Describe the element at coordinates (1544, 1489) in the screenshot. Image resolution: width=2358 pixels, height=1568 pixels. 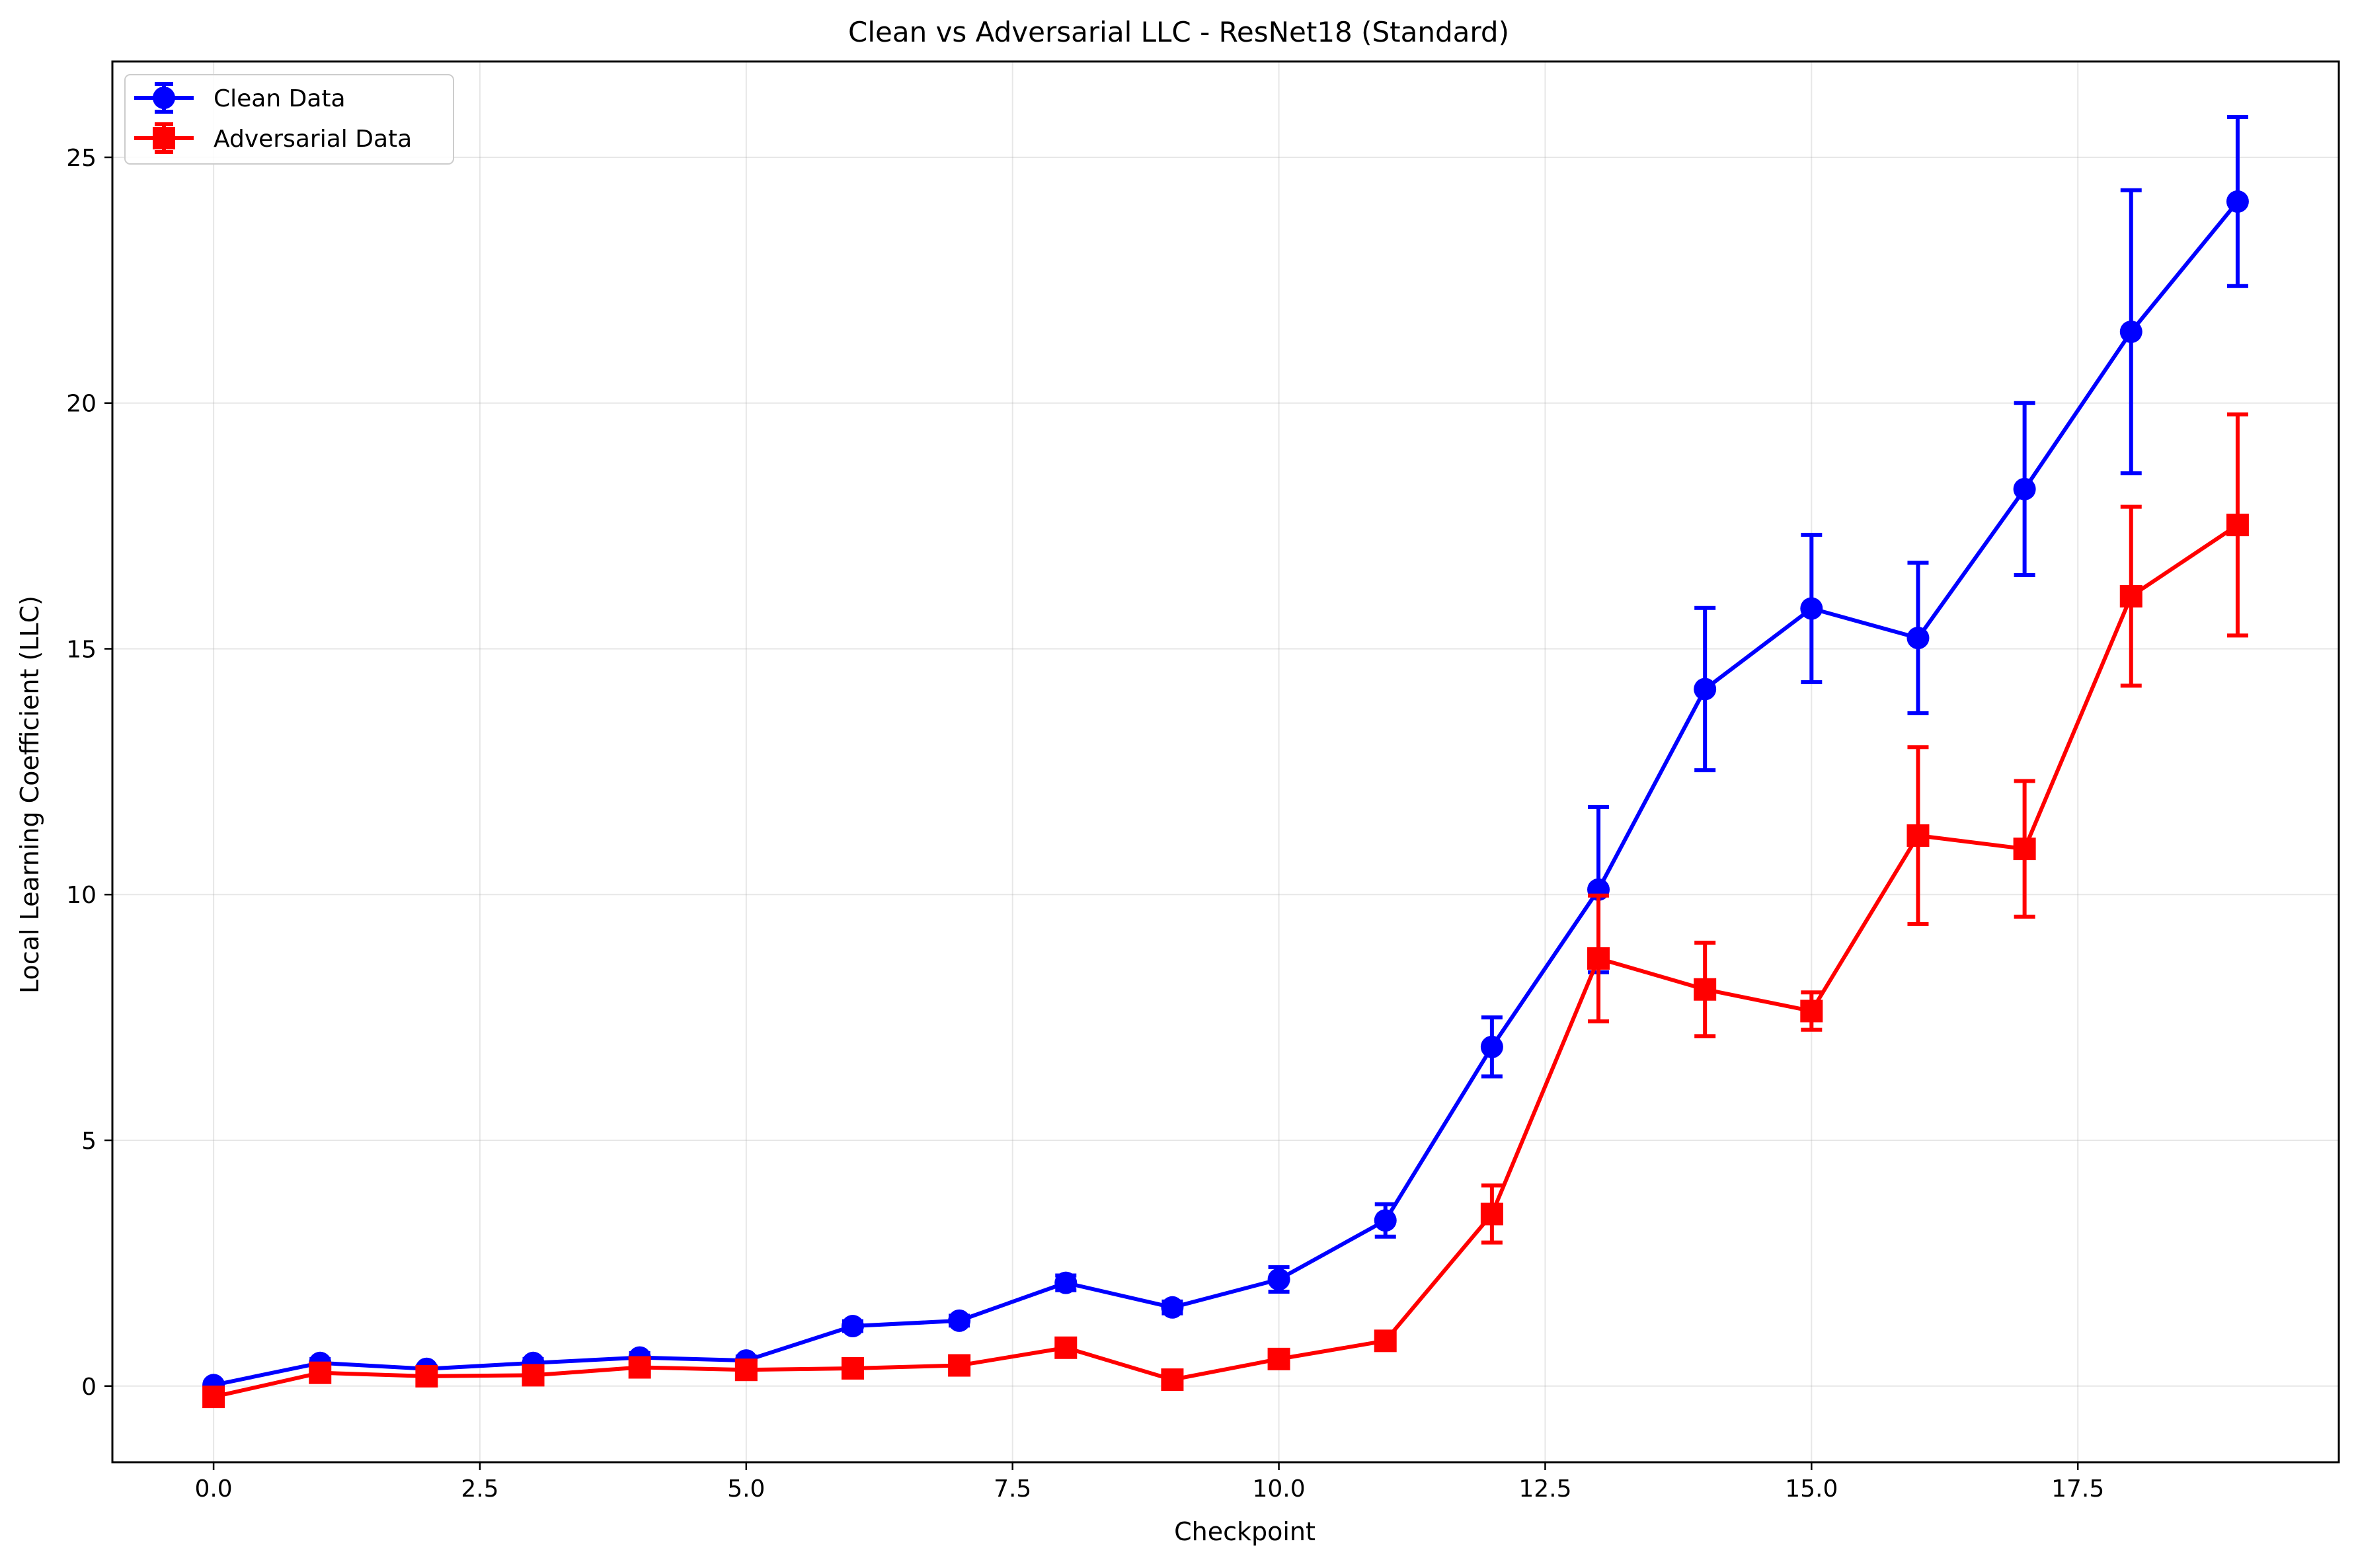
I see `x-tick-label: 12.5` at that location.